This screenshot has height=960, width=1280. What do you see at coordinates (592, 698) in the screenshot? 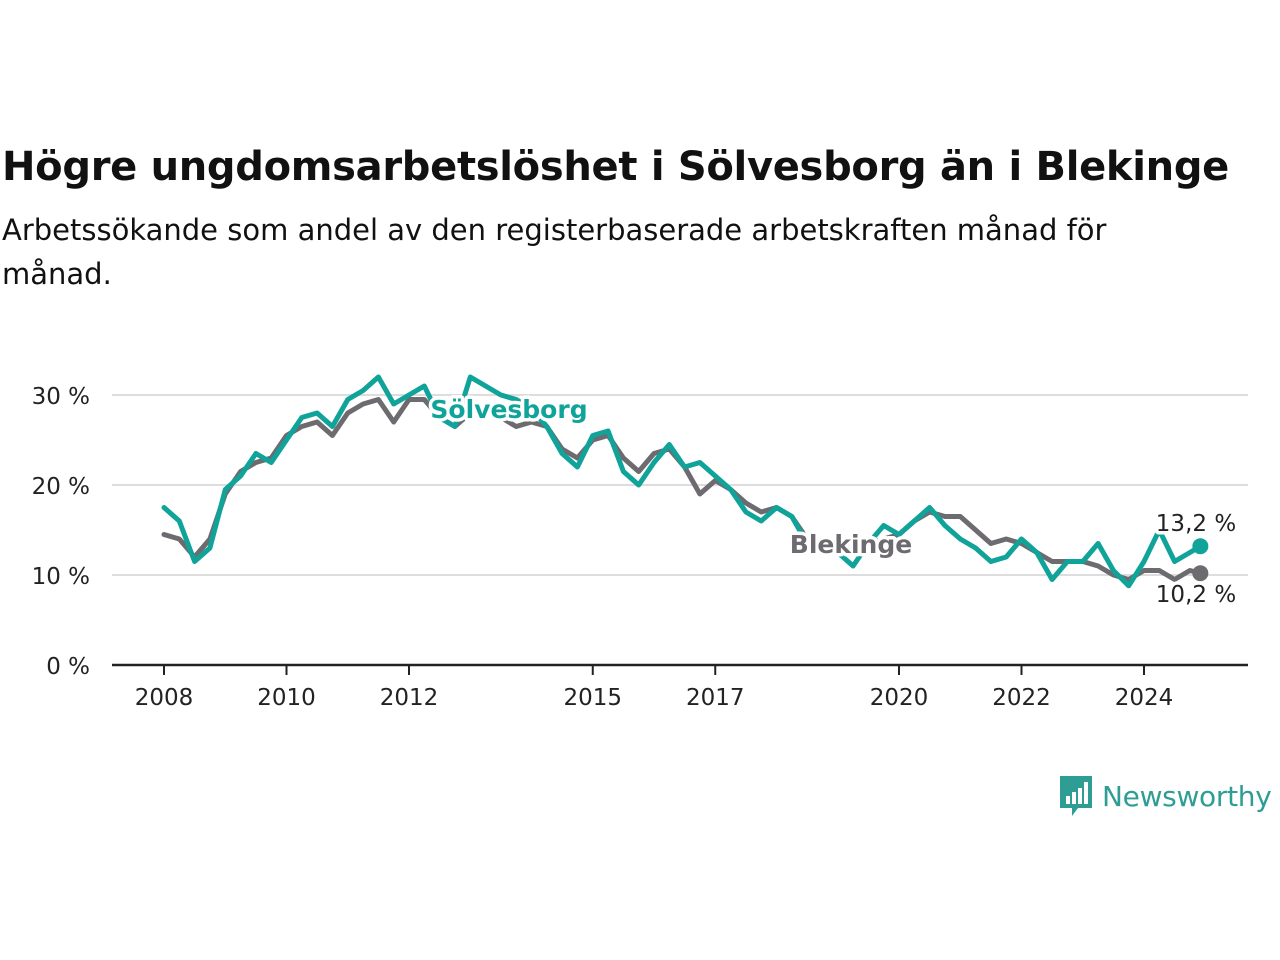
I see `x-tick-label: 2015` at bounding box center [592, 698].